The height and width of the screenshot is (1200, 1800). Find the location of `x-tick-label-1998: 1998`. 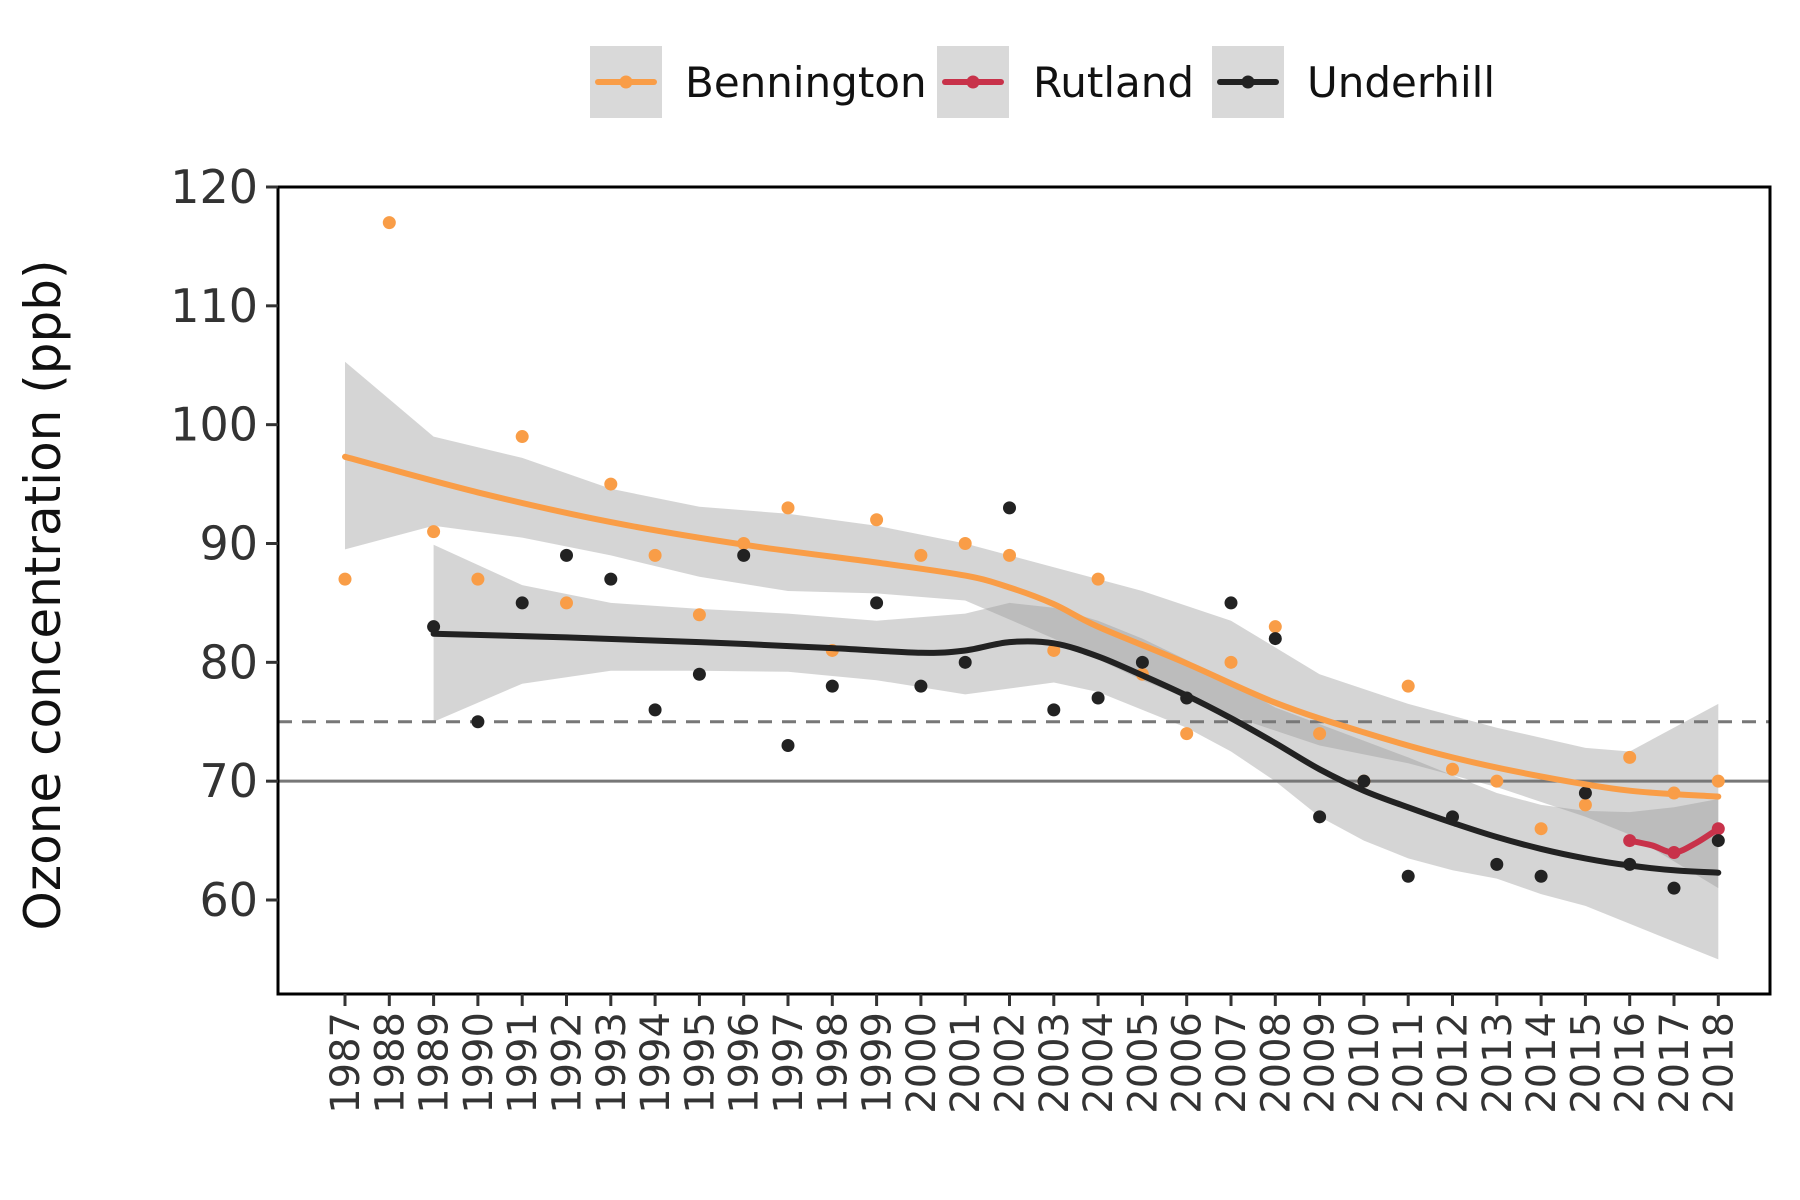

x-tick-label-1998: 1998 is located at coordinates (833, 1063).